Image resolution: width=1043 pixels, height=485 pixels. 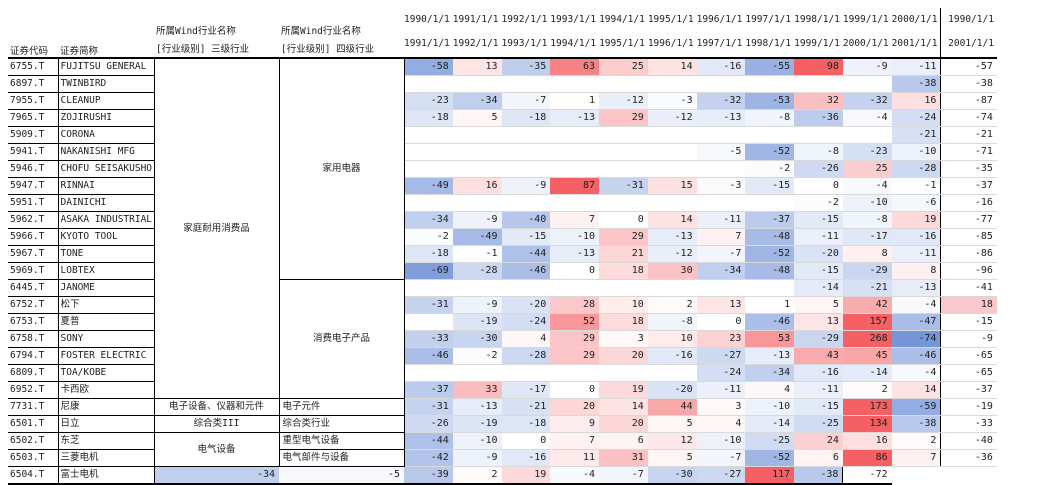 I want to click on industry-level4: 电子元件, so click(x=341, y=407).